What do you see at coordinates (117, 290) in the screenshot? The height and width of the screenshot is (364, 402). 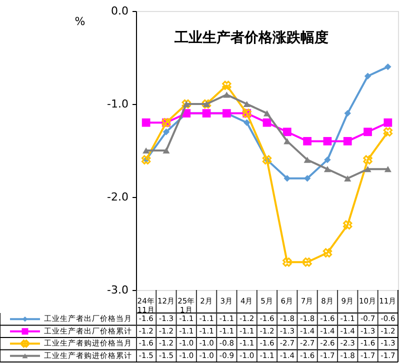 I see `y-tick-label: -3.0` at bounding box center [117, 290].